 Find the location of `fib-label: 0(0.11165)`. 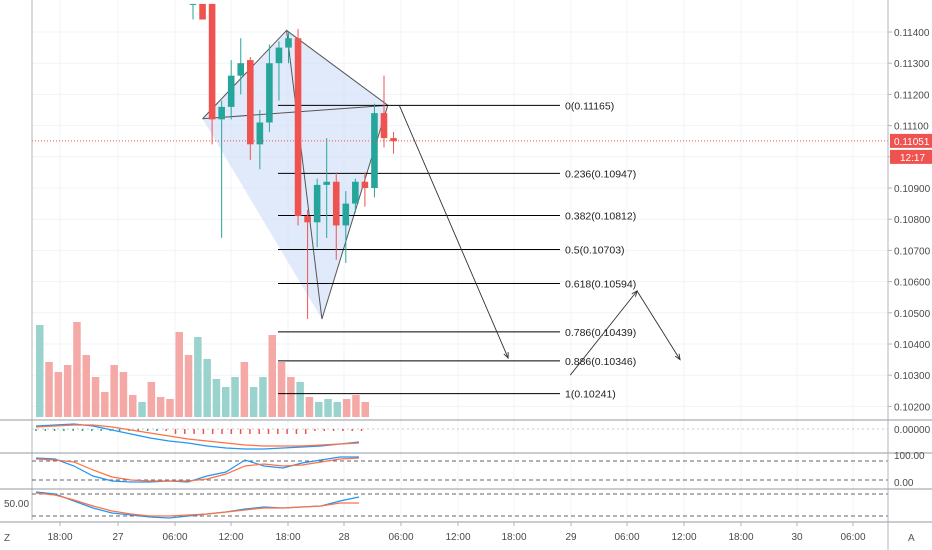

fib-label: 0(0.11165) is located at coordinates (589, 106).